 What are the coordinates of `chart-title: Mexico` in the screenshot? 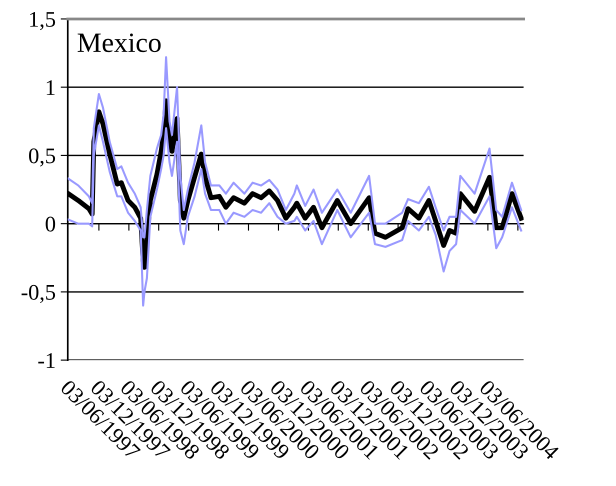 It's located at (119, 42).